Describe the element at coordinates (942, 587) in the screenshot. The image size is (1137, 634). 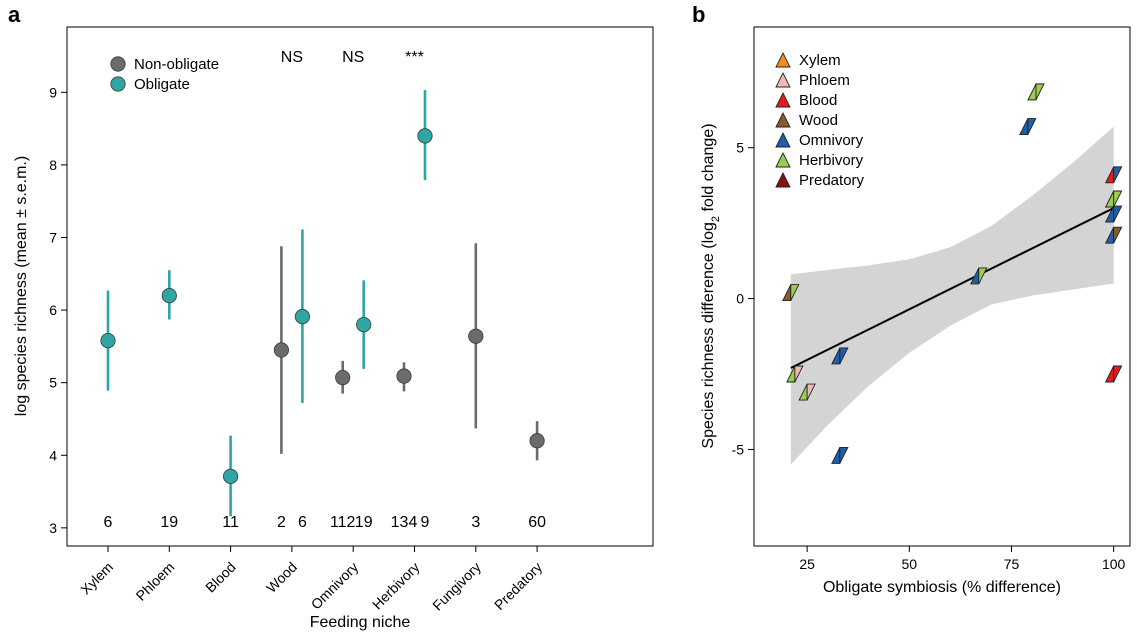
I see `panel-b-xlabel: Obligate symbiosis (% difference)` at that location.